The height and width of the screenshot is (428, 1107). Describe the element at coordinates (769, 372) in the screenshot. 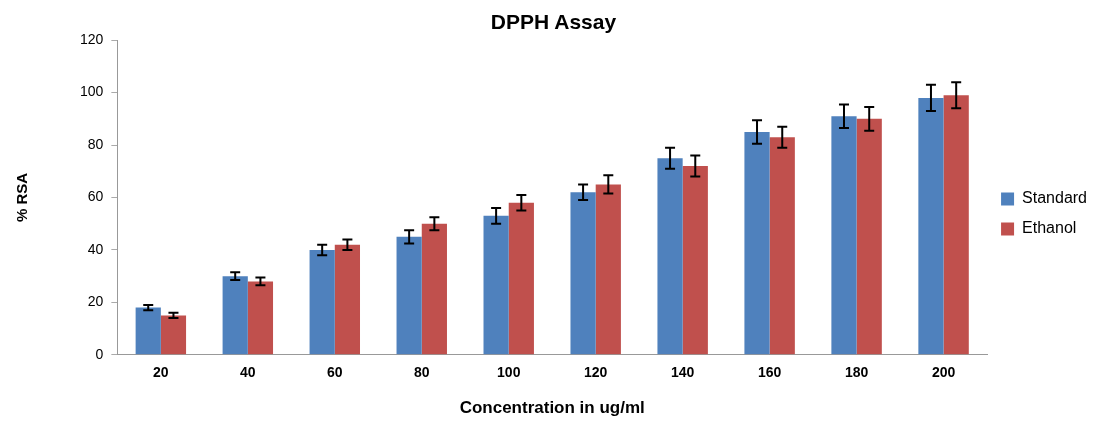

I see `x-tick-label: 160` at that location.